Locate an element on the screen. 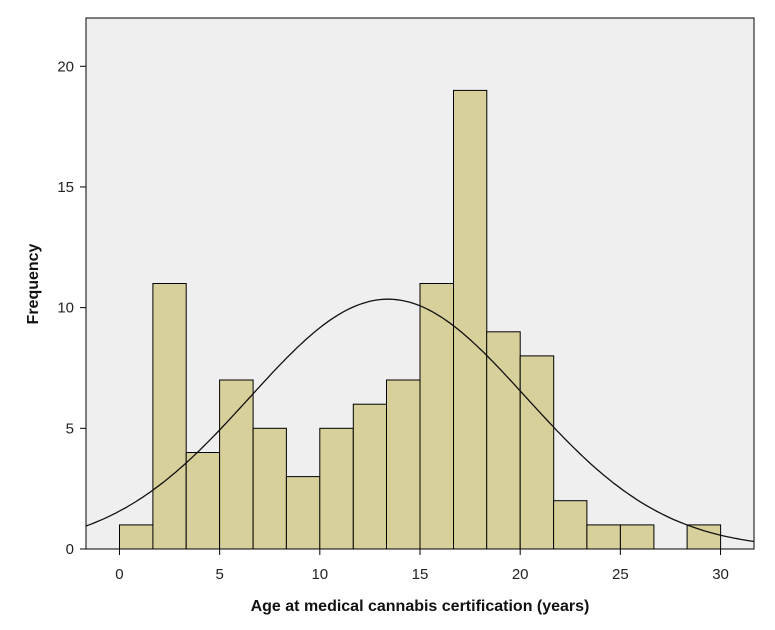 Image resolution: width=775 pixels, height=630 pixels. x-tick-label-5: 5 is located at coordinates (219, 574).